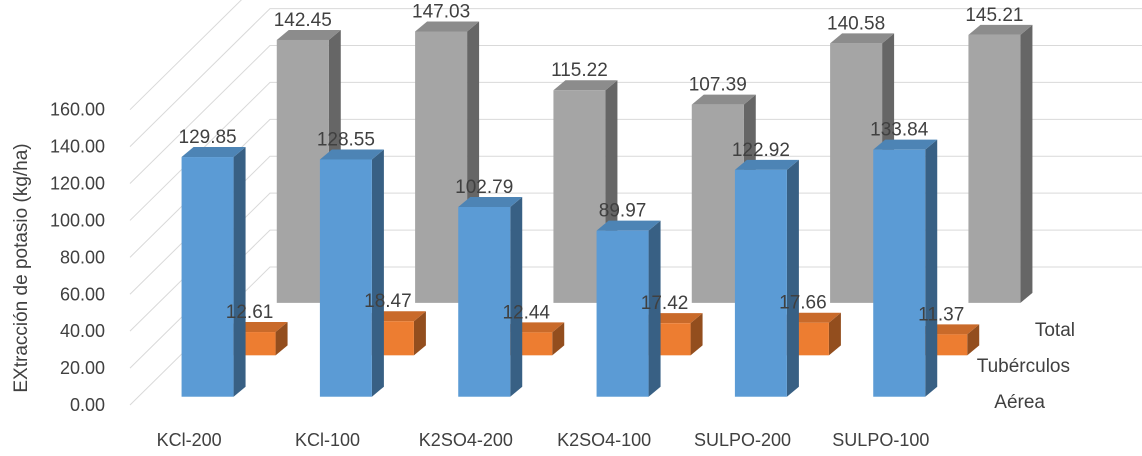 This screenshot has width=1142, height=456. I want to click on x-category-label: SULPO-100, so click(880, 440).